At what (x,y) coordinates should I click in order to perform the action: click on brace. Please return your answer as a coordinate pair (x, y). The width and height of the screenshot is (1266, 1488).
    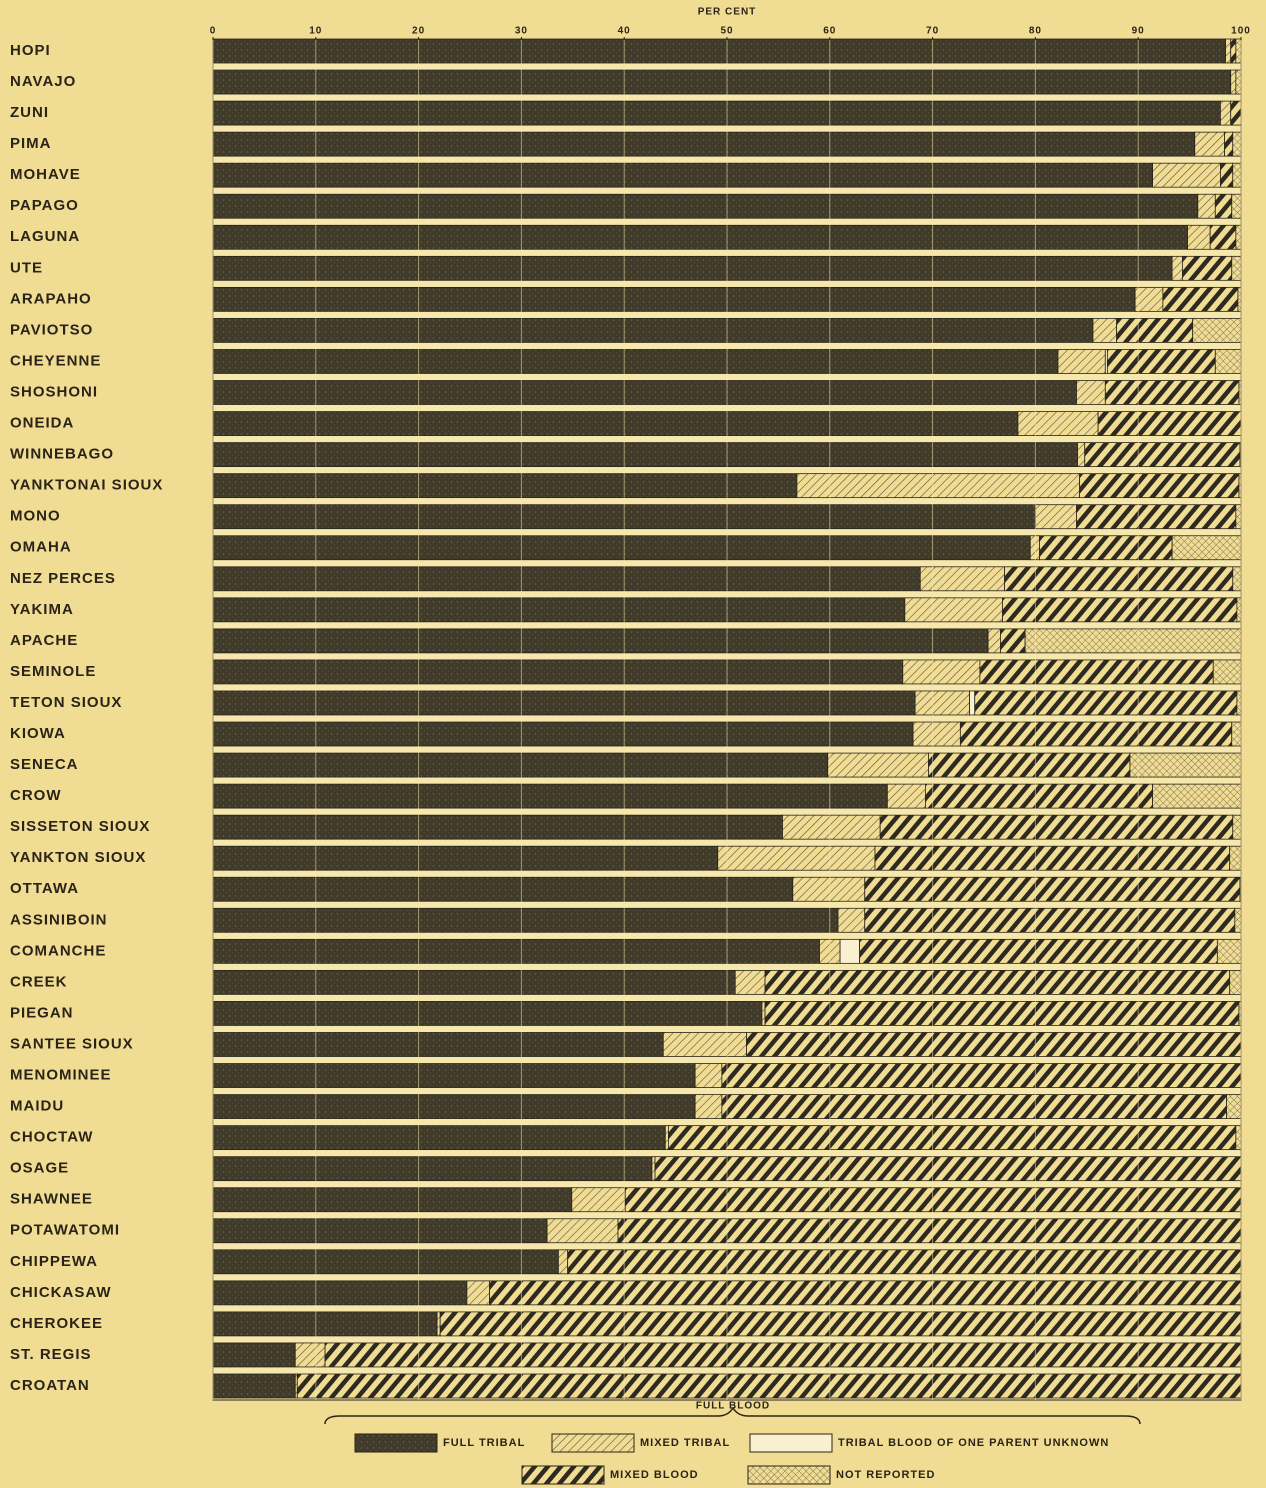
    Looking at the image, I should click on (732, 1415).